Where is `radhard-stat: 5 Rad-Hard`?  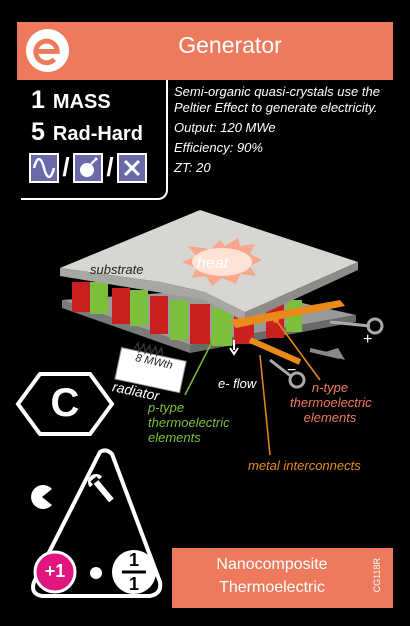
radhard-stat: 5 Rad-Hard is located at coordinates (87, 132).